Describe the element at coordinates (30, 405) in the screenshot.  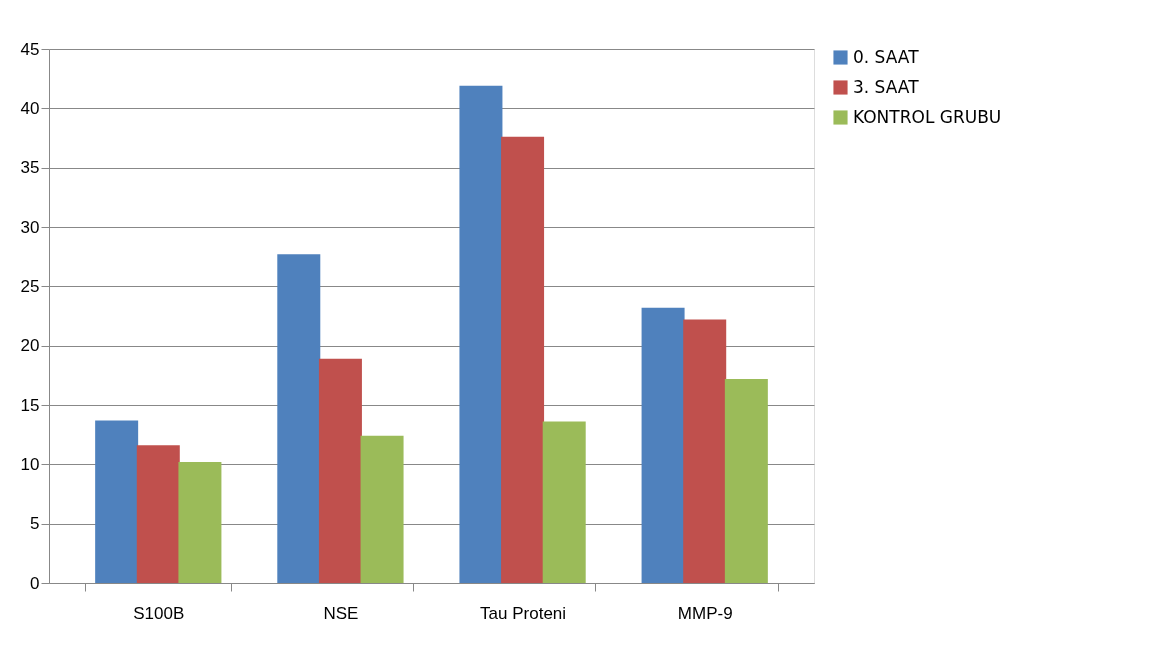
I see `y-tick-label: 15` at that location.